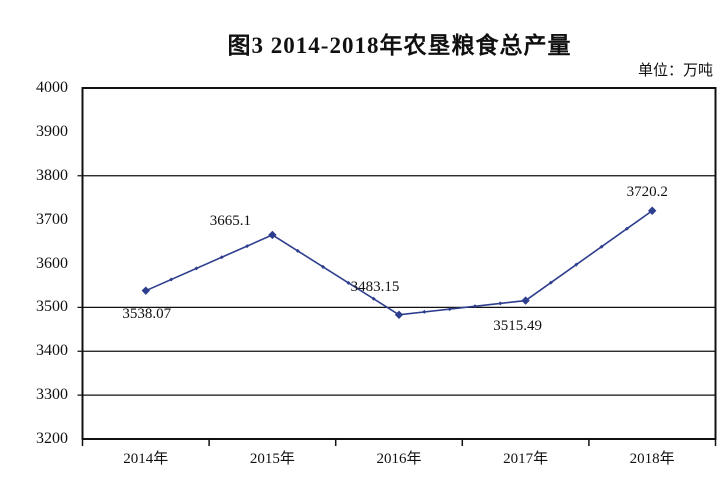 This screenshot has height=488, width=728. What do you see at coordinates (52, 263) in the screenshot?
I see `y-axis-label: 3600` at bounding box center [52, 263].